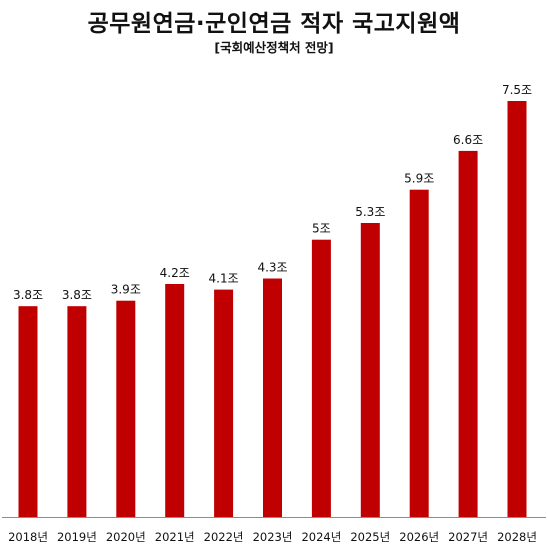 The width and height of the screenshot is (548, 552). Describe the element at coordinates (272, 397) in the screenshot. I see `bar-2023년` at that location.